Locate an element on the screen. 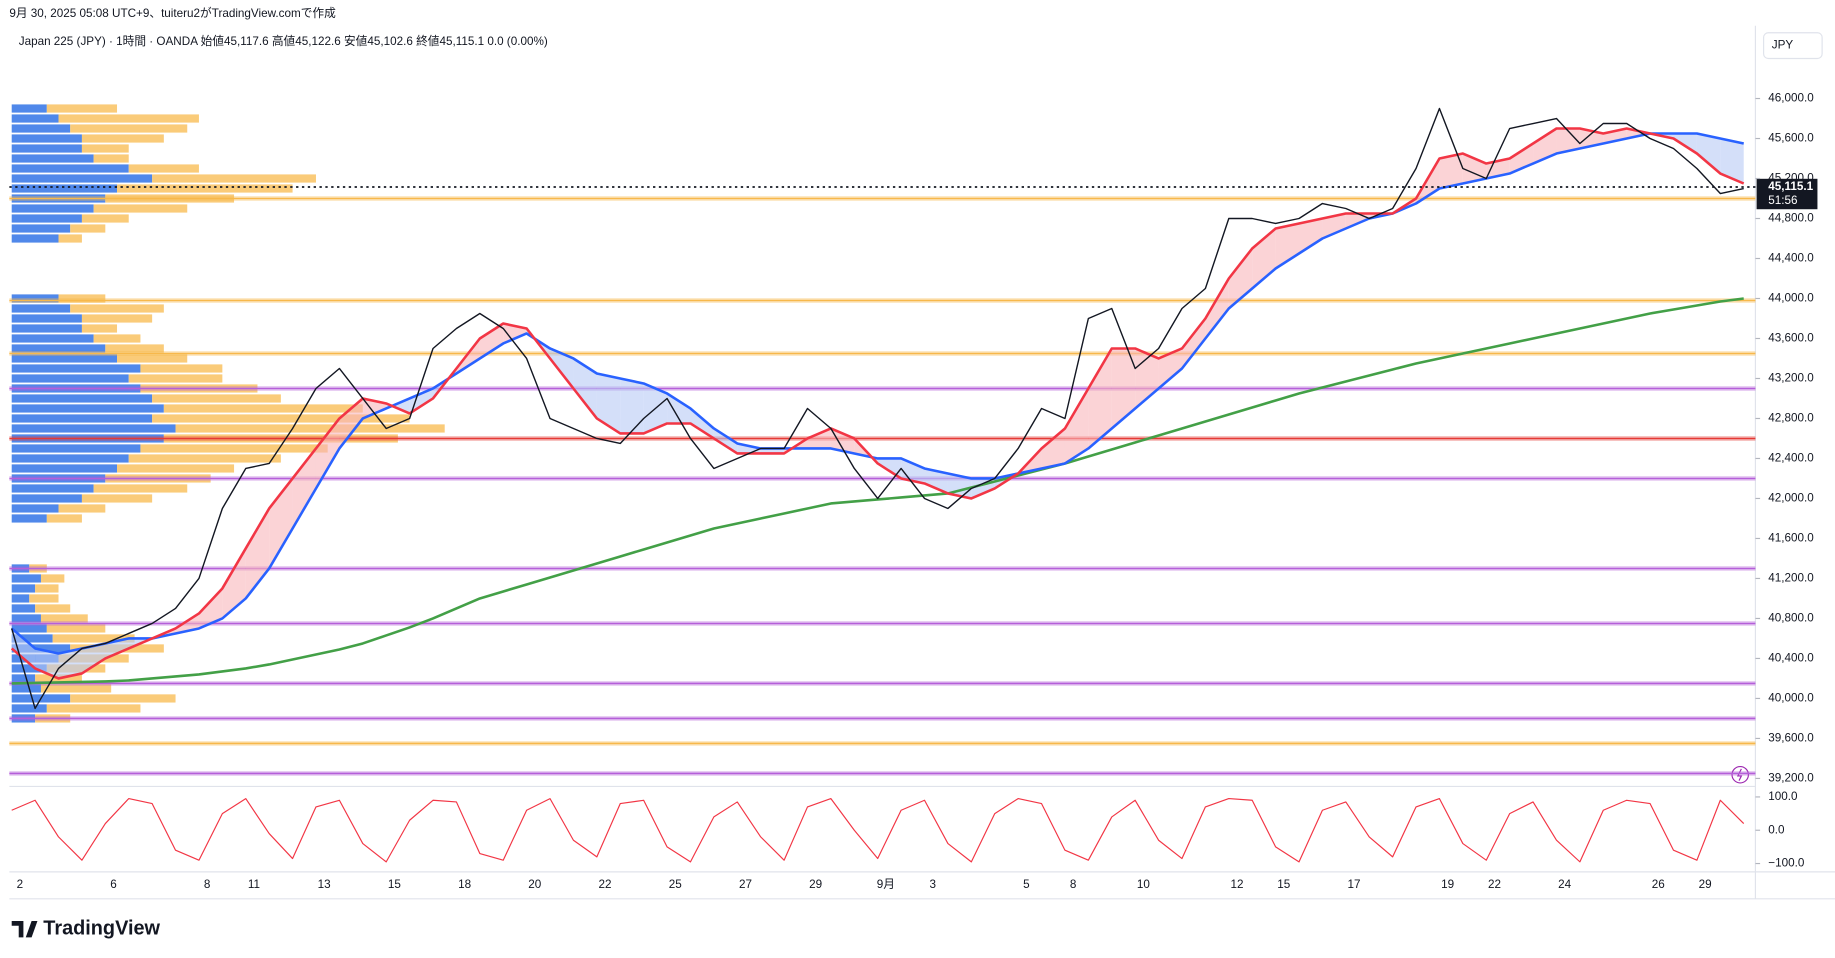  currency: JPY is located at coordinates (1783, 45).